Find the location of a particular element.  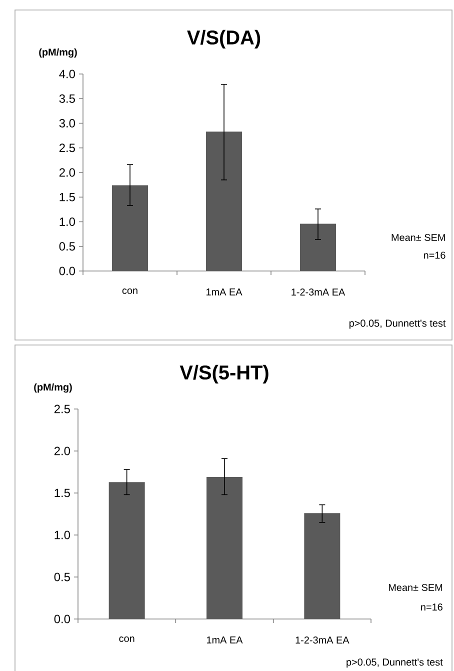

y-tick-label: 3.5 is located at coordinates (67, 98).